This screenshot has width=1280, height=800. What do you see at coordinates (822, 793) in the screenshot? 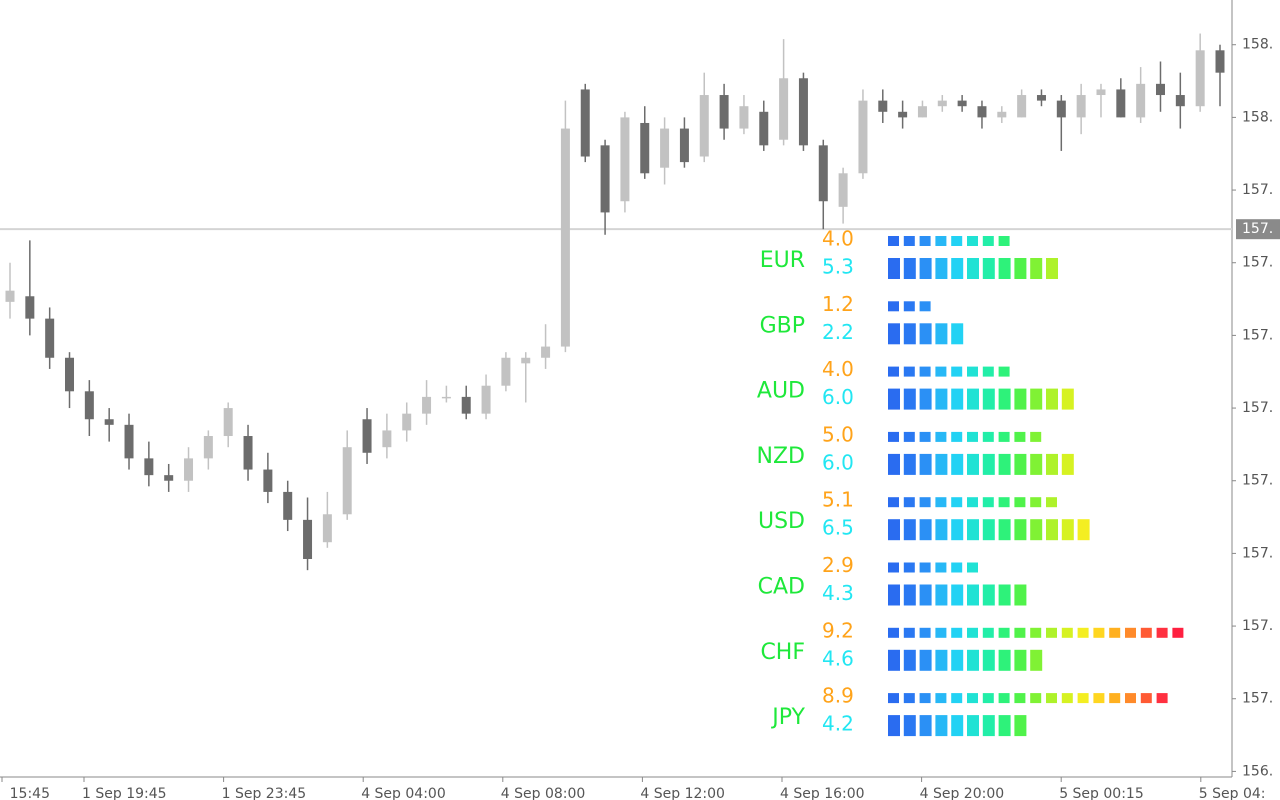
I see `x-tick-label: 4 Sep 16:00` at bounding box center [822, 793].